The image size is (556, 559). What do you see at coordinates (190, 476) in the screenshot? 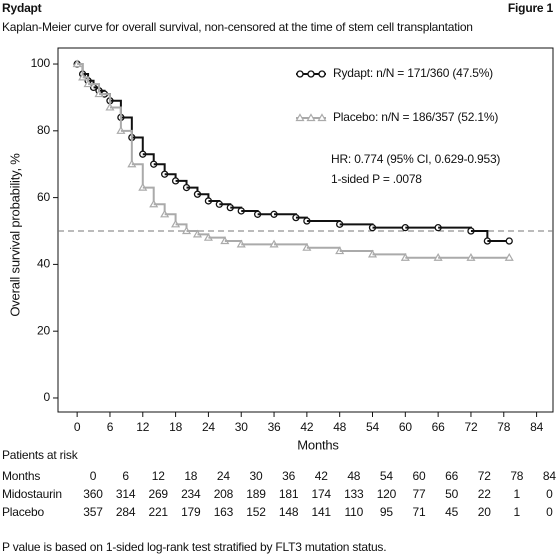
I see `risk-month: 18` at bounding box center [190, 476].